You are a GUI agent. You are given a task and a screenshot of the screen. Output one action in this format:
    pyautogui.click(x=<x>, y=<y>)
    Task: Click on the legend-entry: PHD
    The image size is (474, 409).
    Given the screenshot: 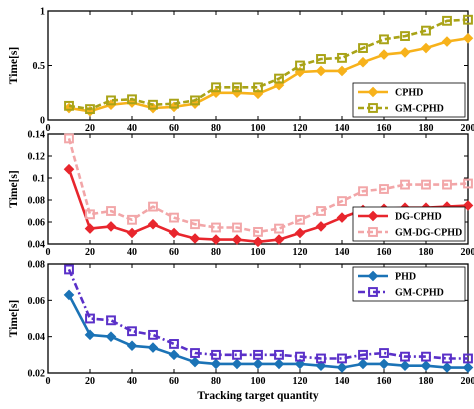 What is the action you would take?
    pyautogui.click(x=387, y=276)
    